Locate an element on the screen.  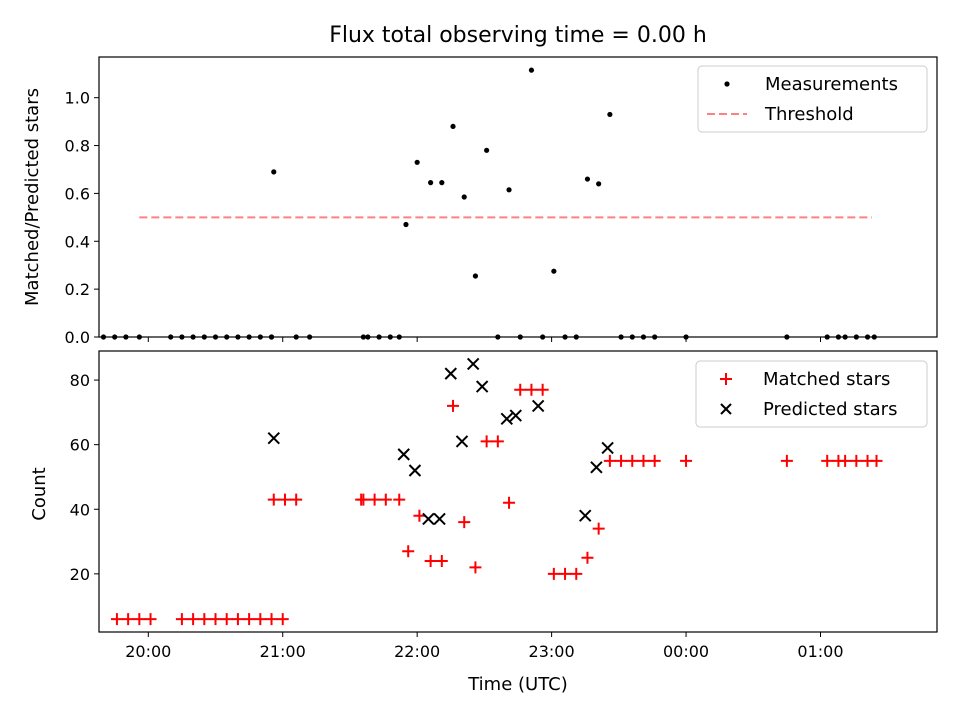
top-y-tick-label: 0.0 is located at coordinates (77, 337).